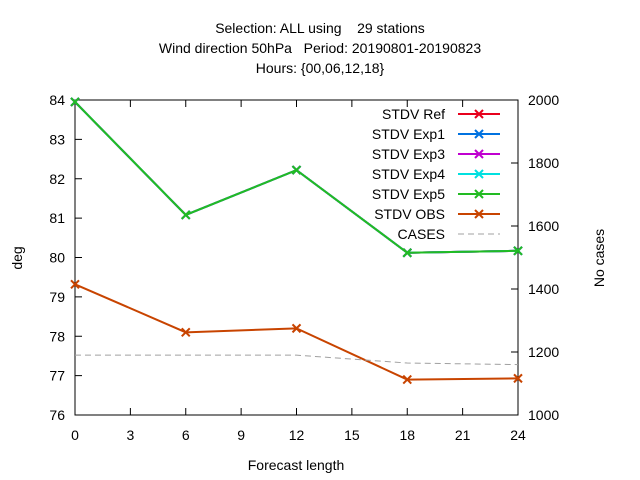  What do you see at coordinates (57, 218) in the screenshot?
I see `y-tick-label: 81` at bounding box center [57, 218].